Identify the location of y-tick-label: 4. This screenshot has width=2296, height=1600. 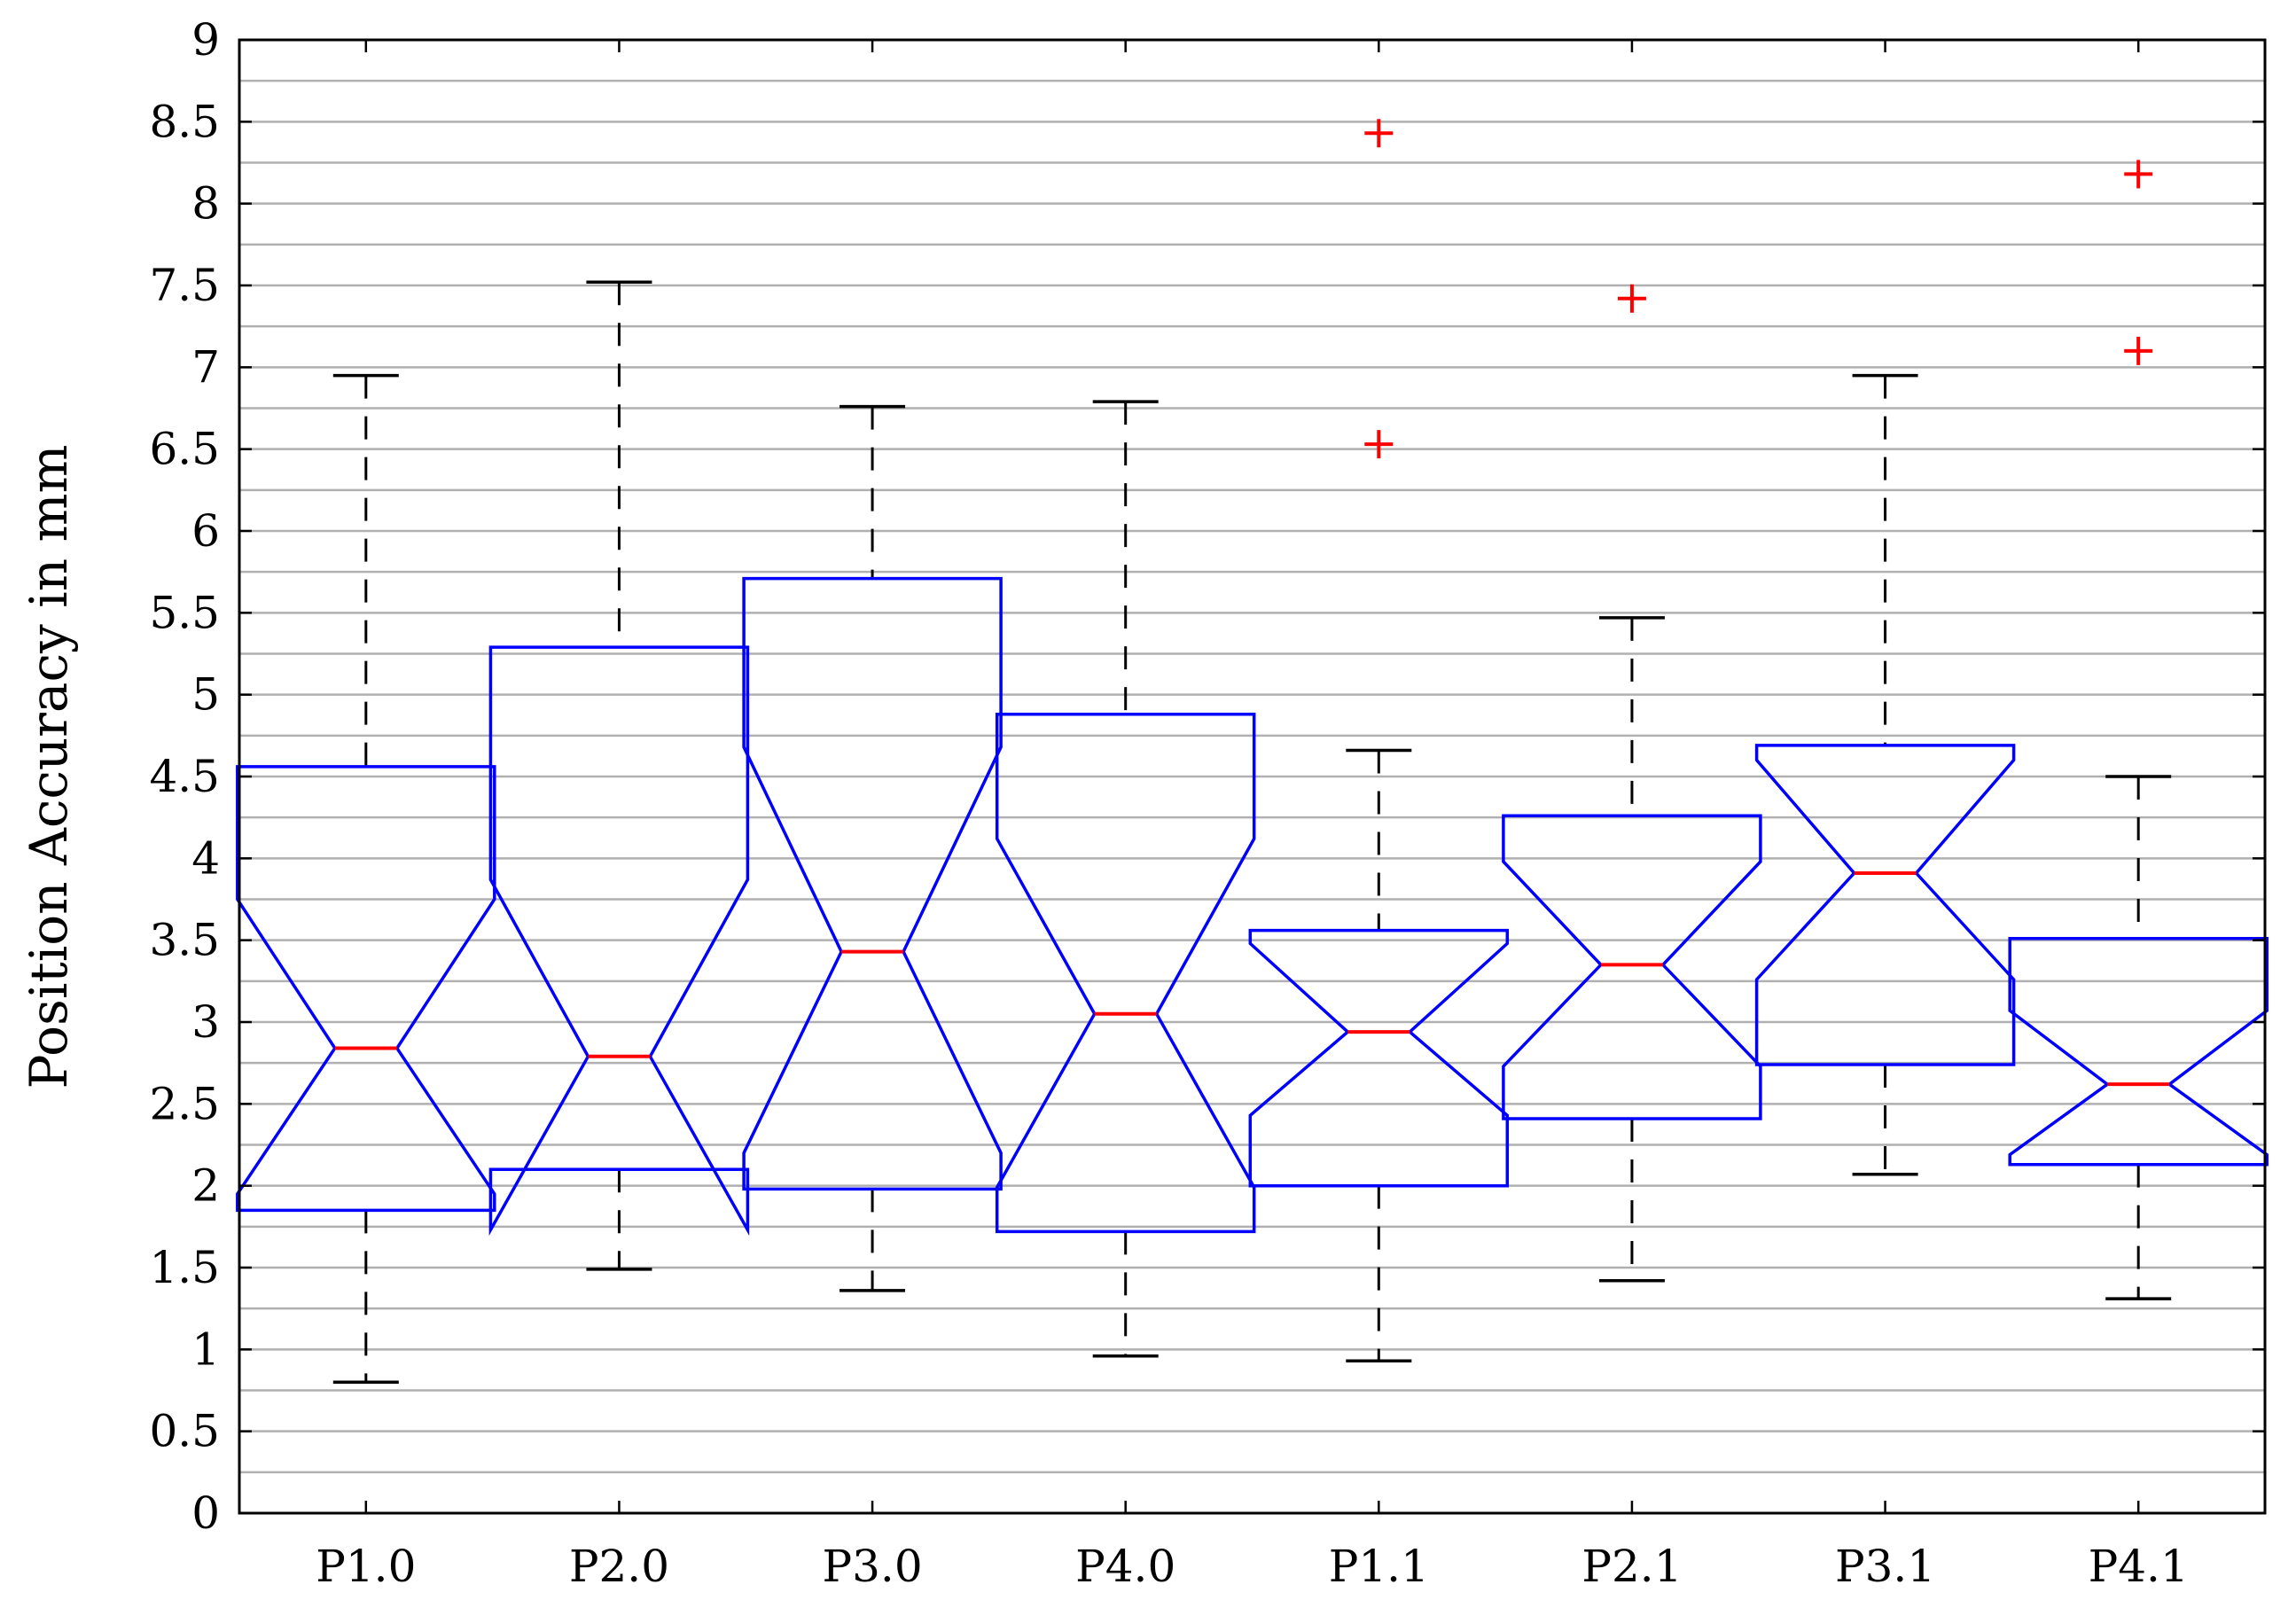
(205, 858).